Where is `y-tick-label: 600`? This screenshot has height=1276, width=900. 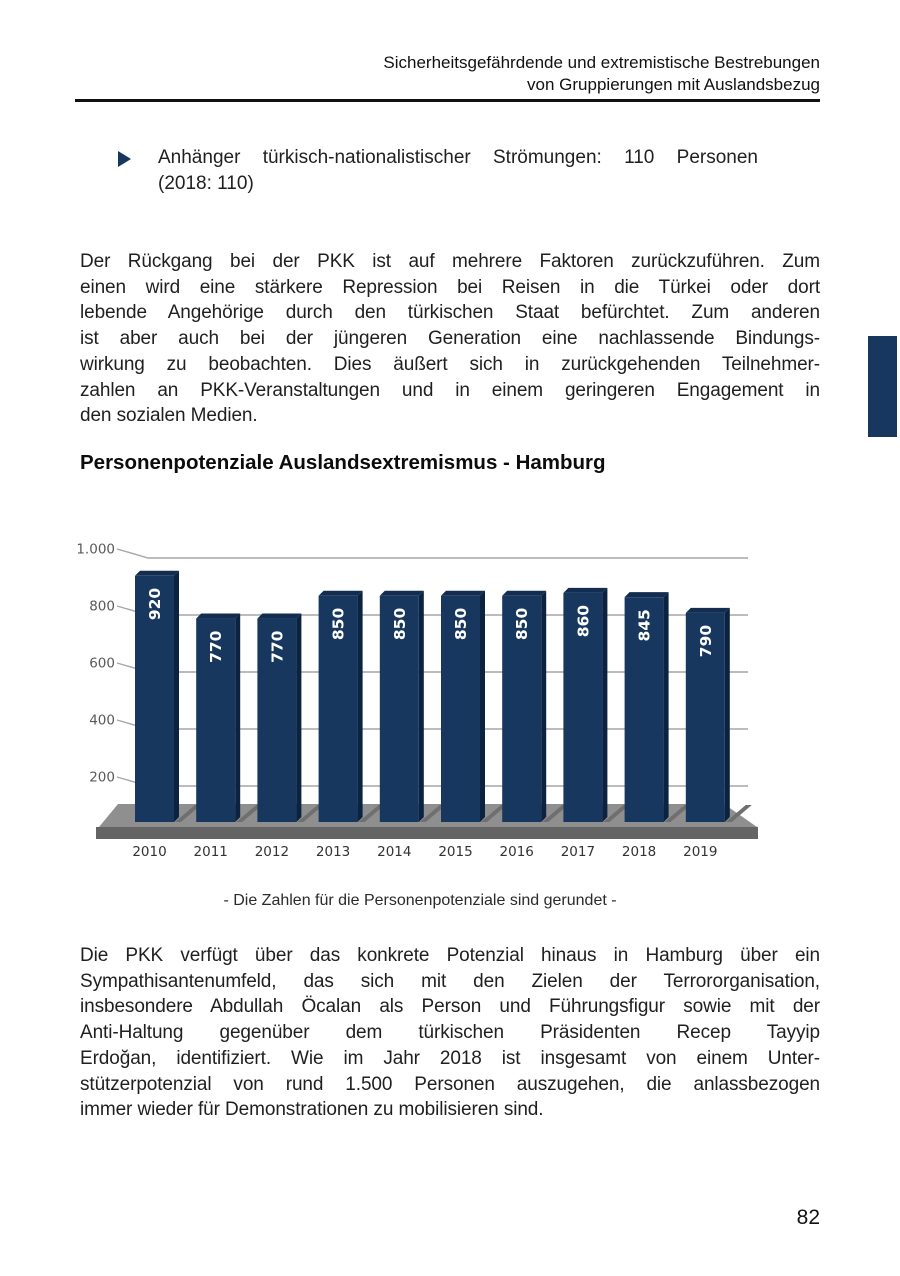
y-tick-label: 600 is located at coordinates (102, 664).